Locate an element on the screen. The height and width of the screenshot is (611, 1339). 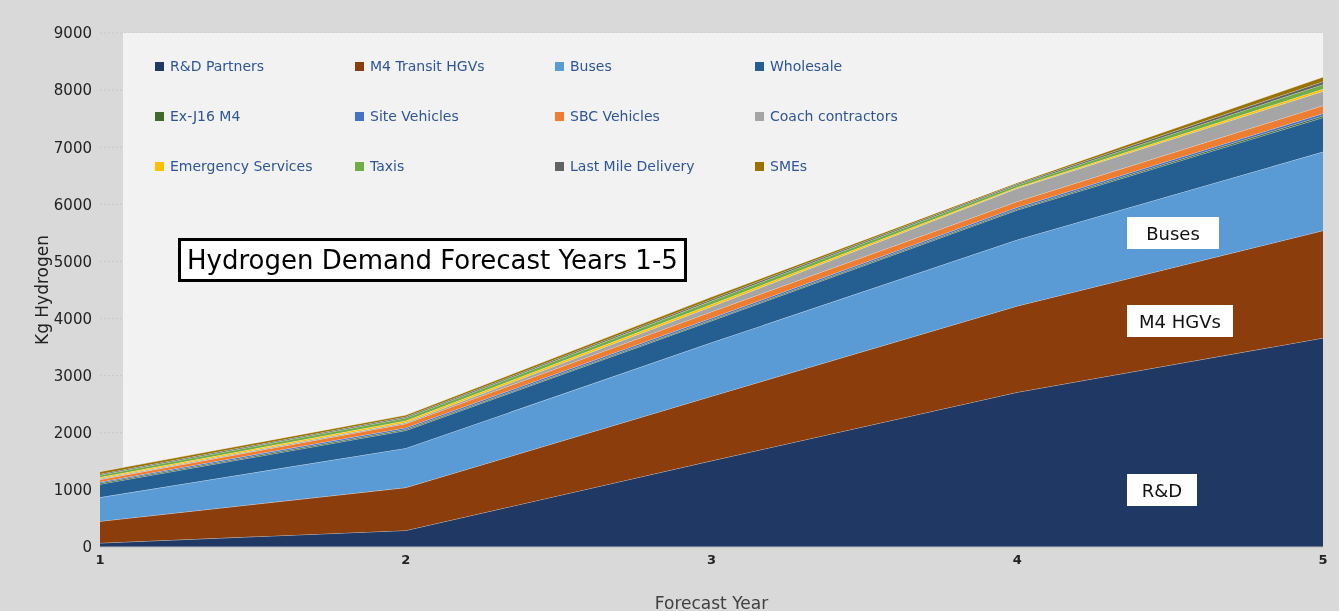
x-tick-label: 3 is located at coordinates (711, 560).